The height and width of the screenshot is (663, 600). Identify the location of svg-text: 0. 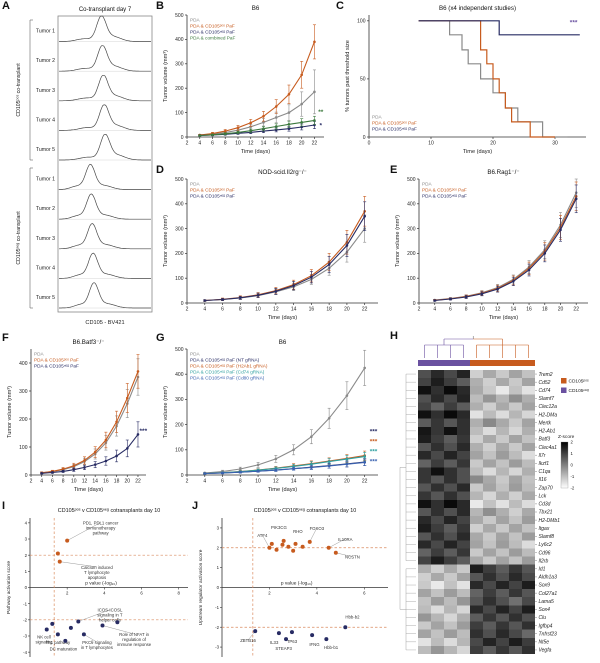
(182, 476).